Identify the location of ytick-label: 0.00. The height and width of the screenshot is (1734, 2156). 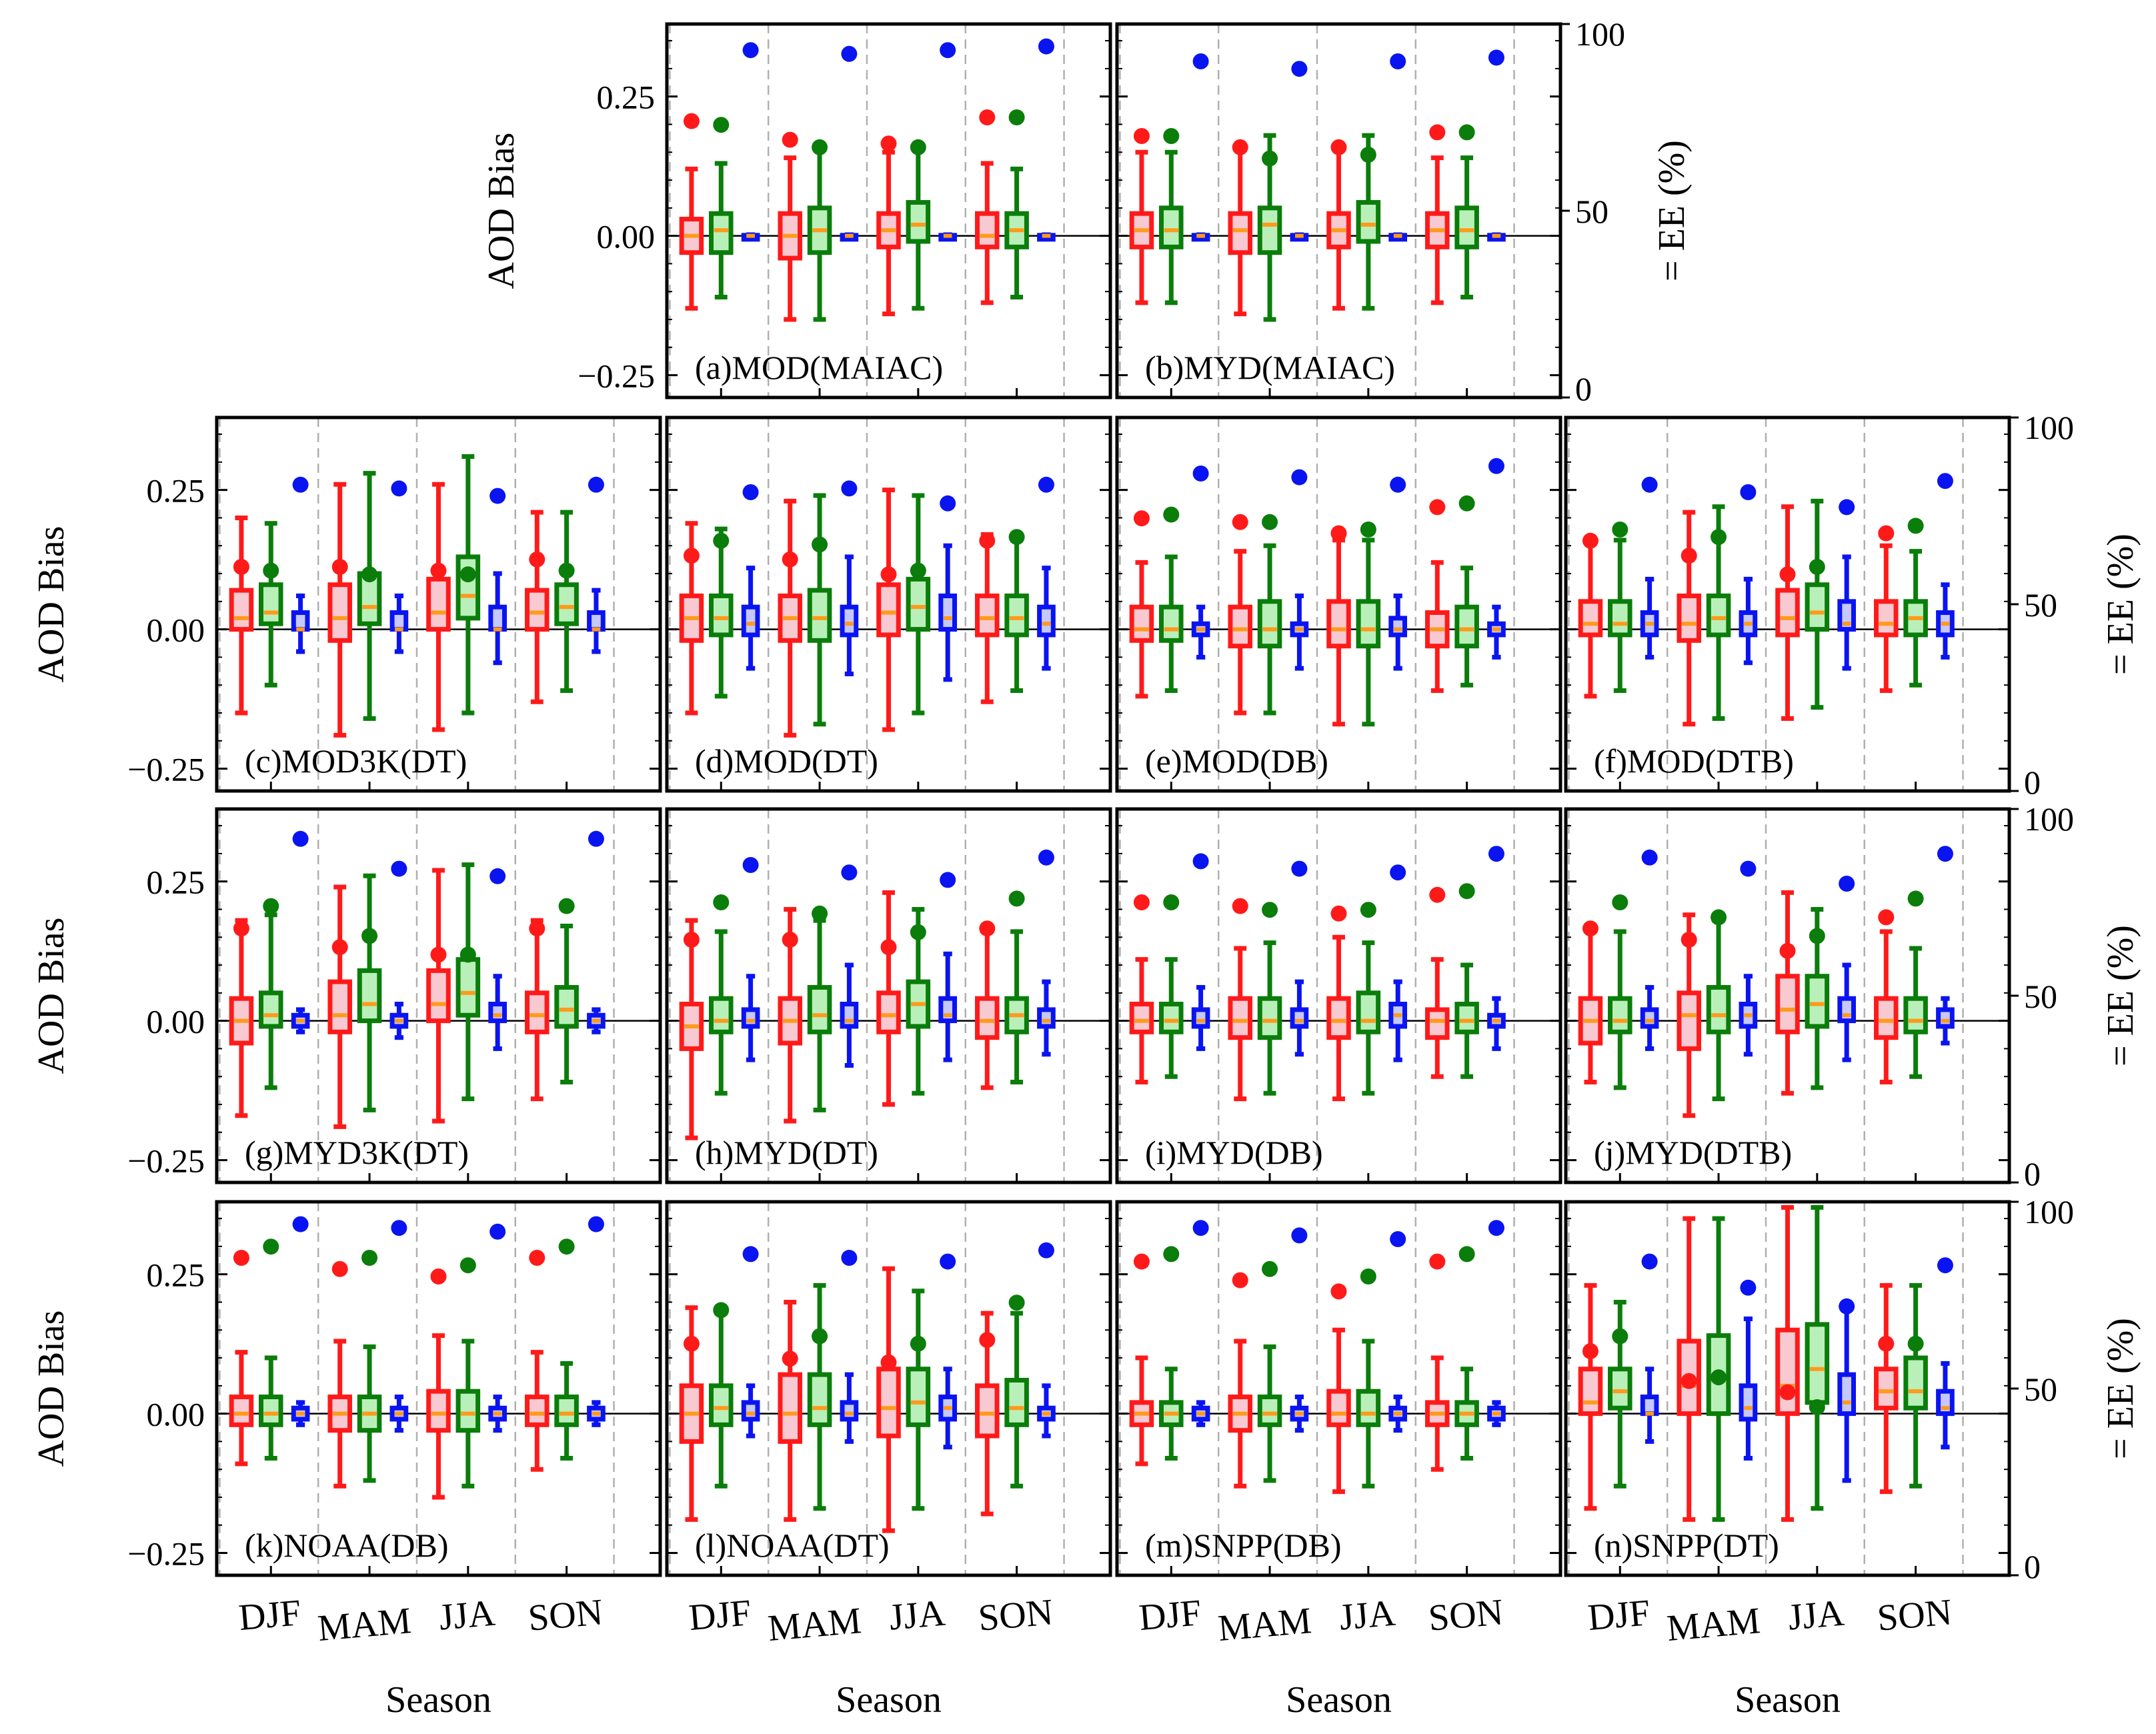
(176, 630).